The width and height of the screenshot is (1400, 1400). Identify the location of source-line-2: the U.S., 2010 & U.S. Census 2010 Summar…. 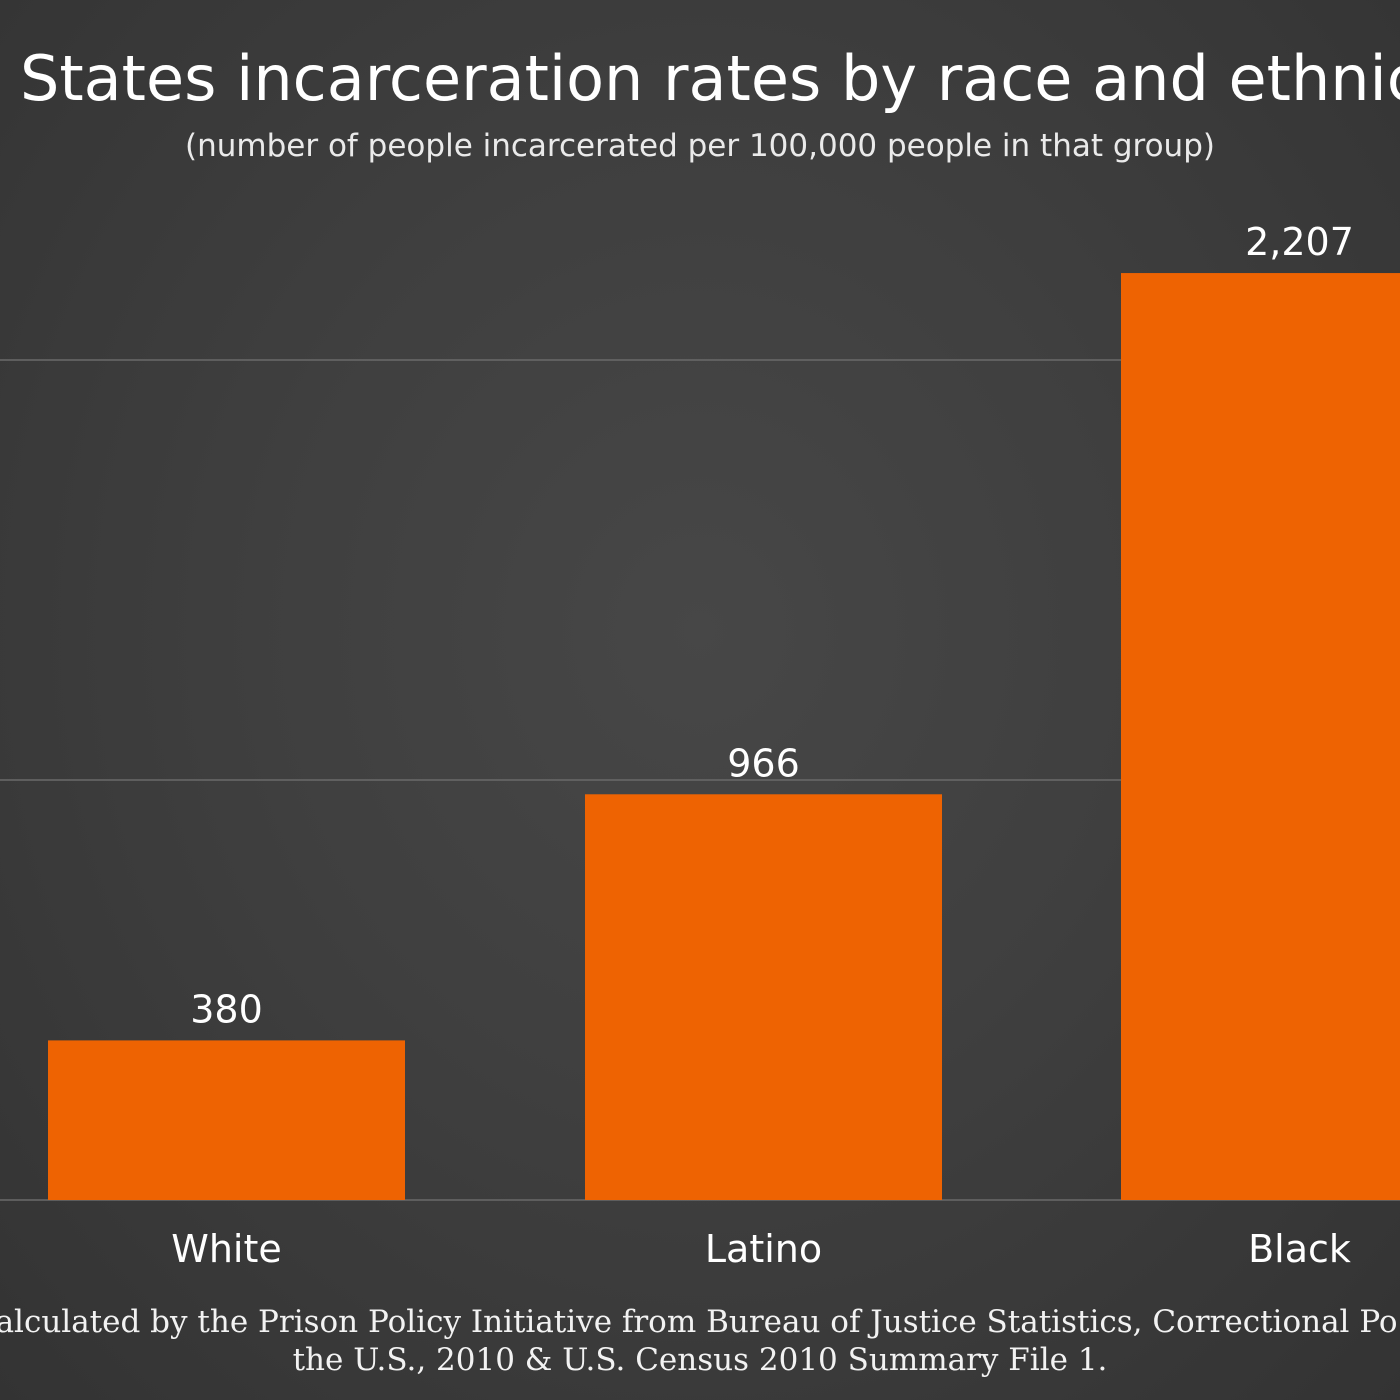
(700, 1360).